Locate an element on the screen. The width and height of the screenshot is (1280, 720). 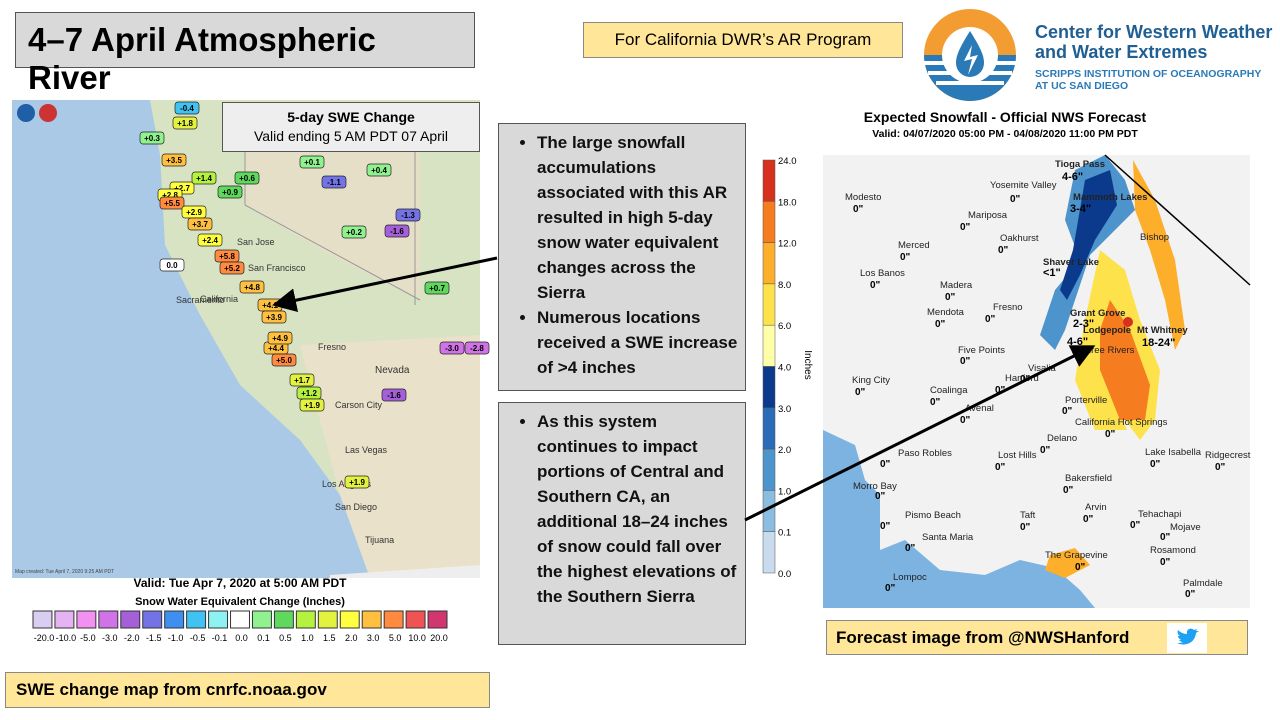
colorbar-label: 12.0 is located at coordinates (787, 244).